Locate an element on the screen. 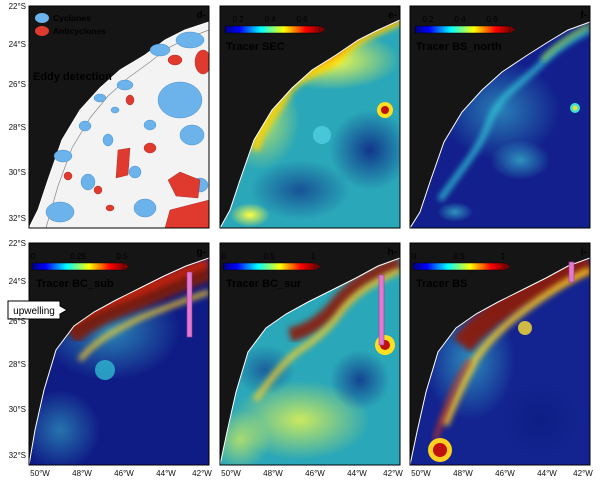 The width and height of the screenshot is (600, 480). lat-axis-top: 22°S 24°S 26°S 28°S 30°S 32°S is located at coordinates (17, 112).